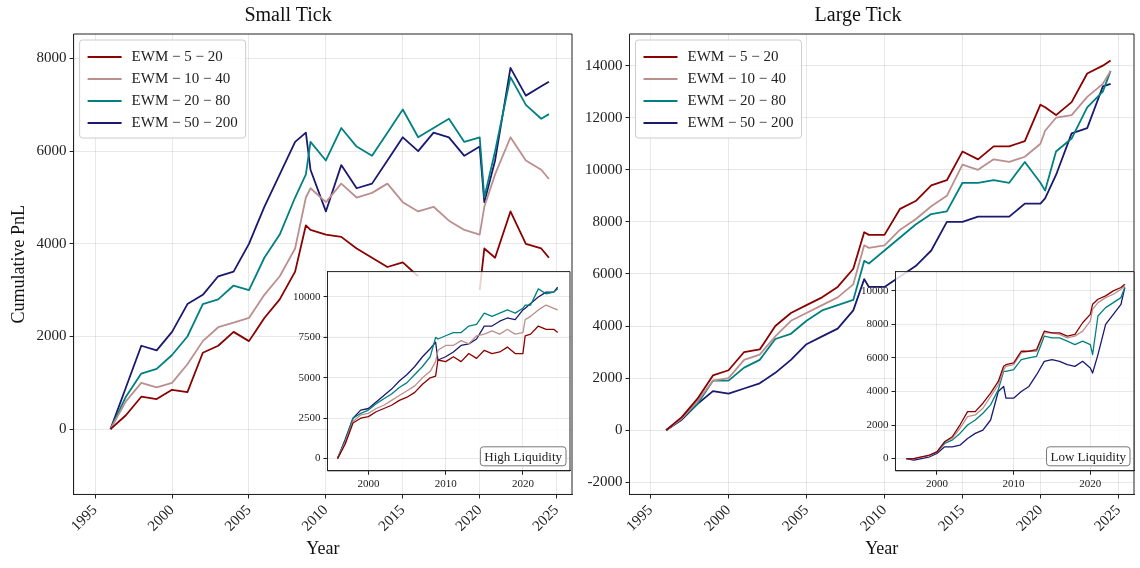  I want to click on chart-title: Small Tick, so click(288, 14).